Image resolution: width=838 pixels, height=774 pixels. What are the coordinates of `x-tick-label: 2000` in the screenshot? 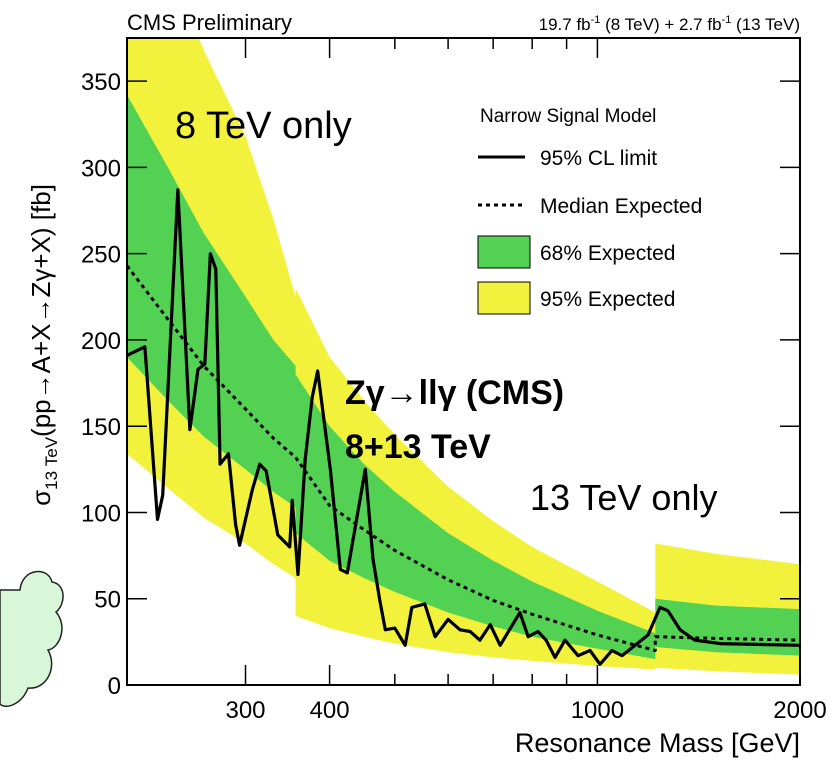 It's located at (799, 710).